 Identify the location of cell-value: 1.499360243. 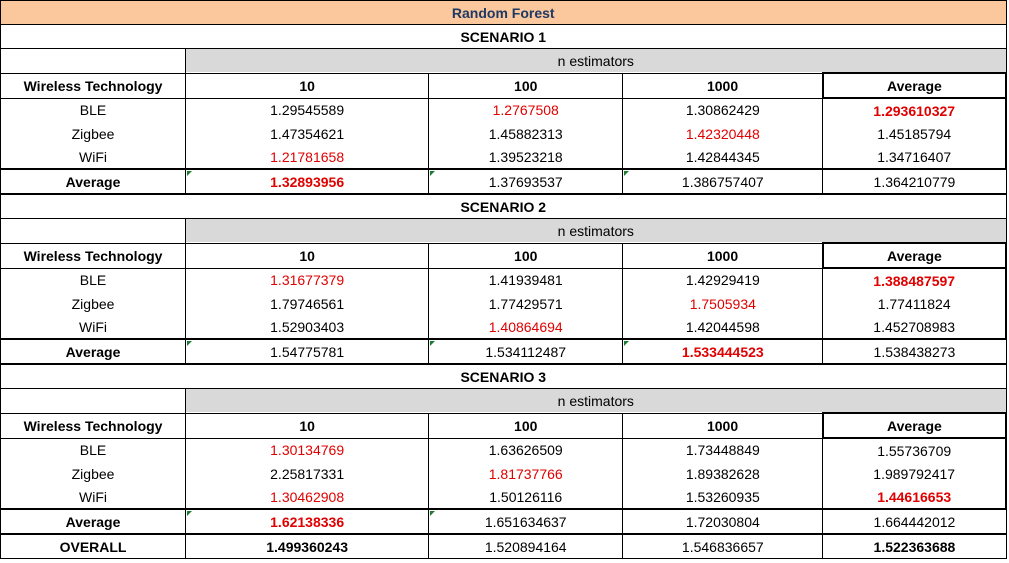
(307, 546).